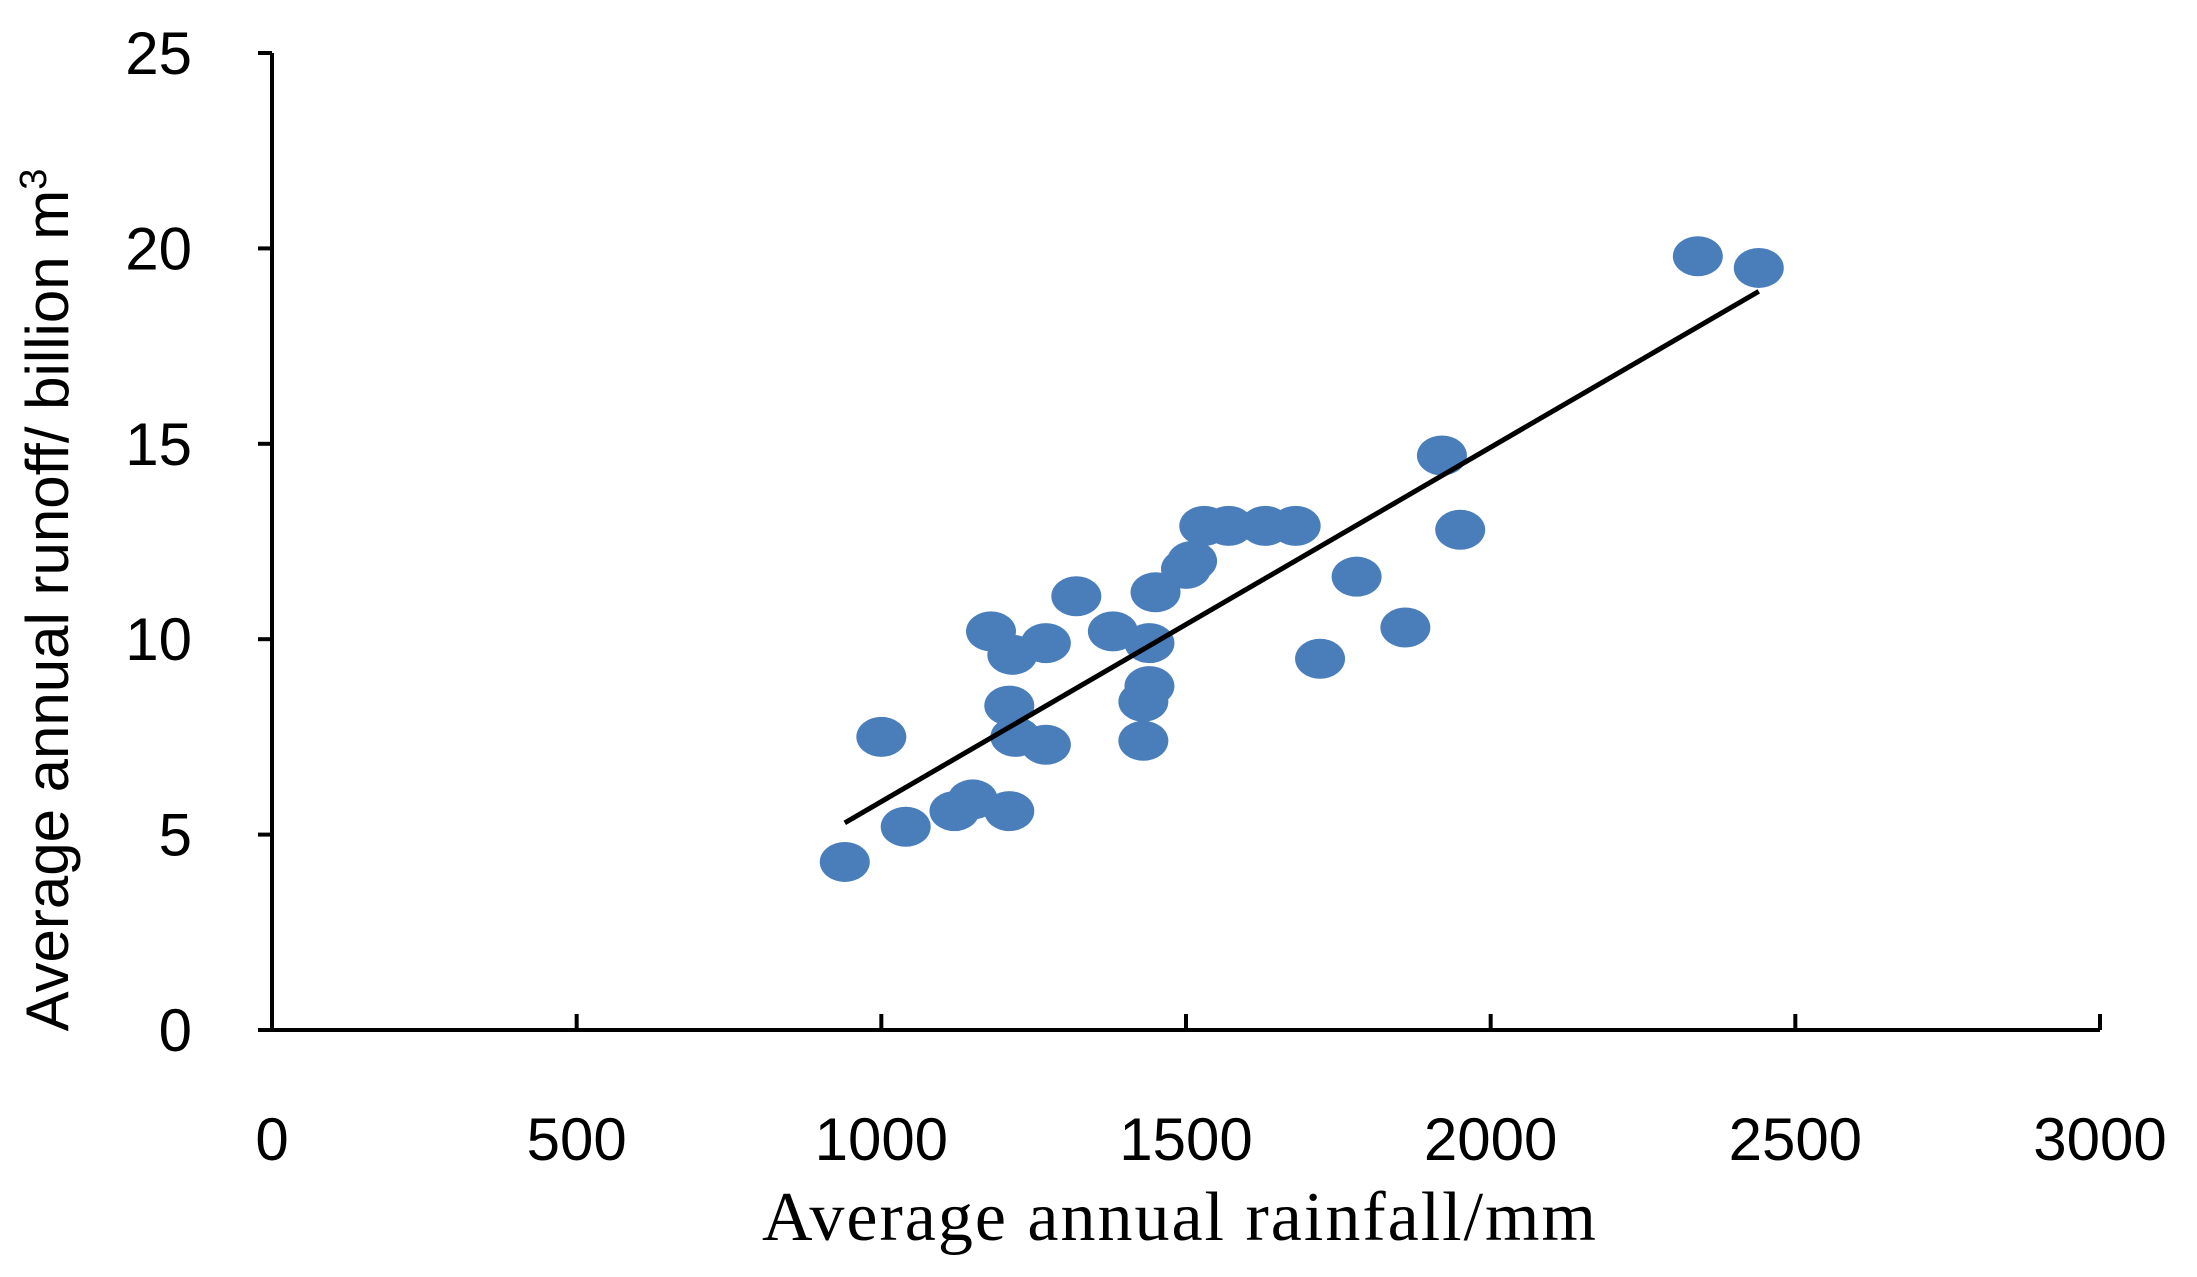 Image resolution: width=2197 pixels, height=1277 pixels. I want to click on y-tick-label: 10, so click(158, 639).